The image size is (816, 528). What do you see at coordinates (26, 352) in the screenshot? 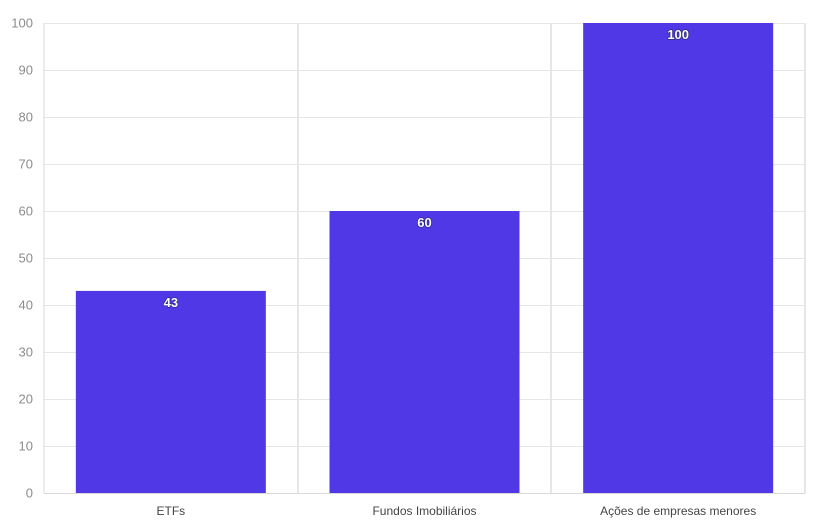
I see `y-tick-label: 30` at bounding box center [26, 352].